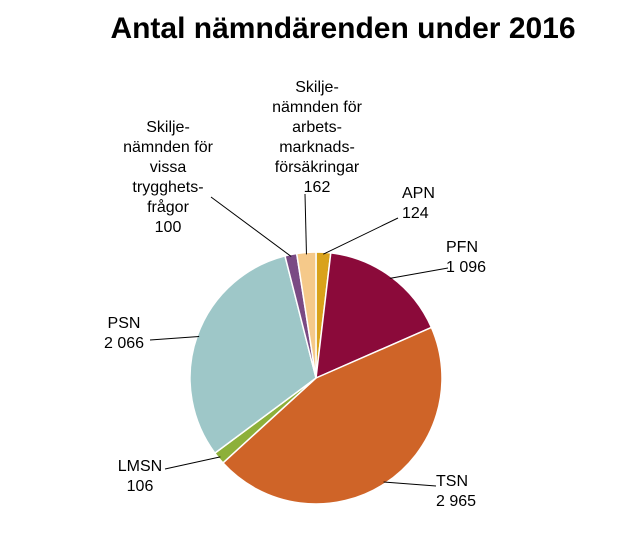 This screenshot has height=551, width=632. Describe the element at coordinates (456, 501) in the screenshot. I see `slice-value-tsn: 2 965` at that location.